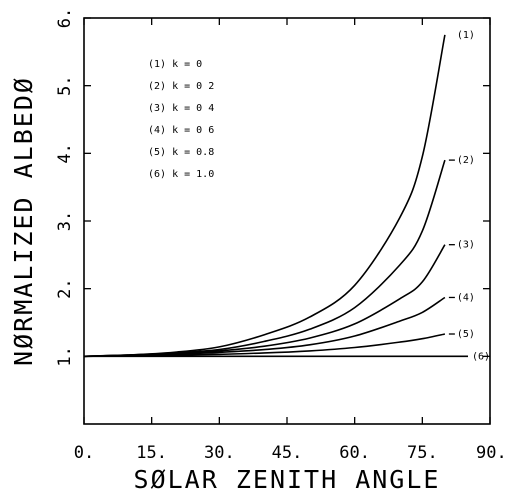 Image resolution: width=515 pixels, height=499 pixels. I want to click on legend-entry: (5) k = 0.8, so click(181, 152).